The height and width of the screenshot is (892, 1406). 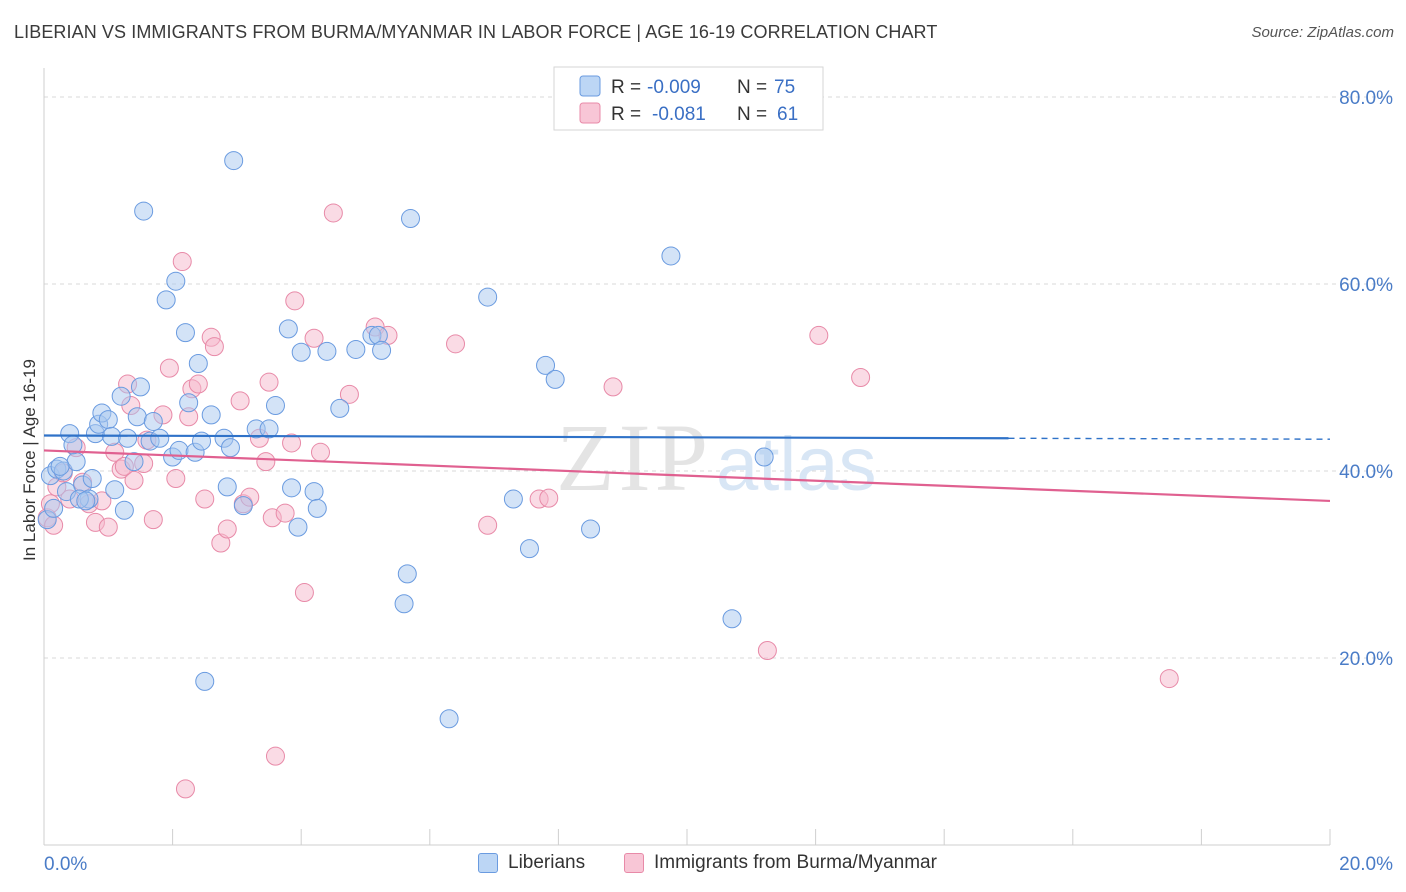 I want to click on legend-swatch-liberians, so click(x=488, y=863).